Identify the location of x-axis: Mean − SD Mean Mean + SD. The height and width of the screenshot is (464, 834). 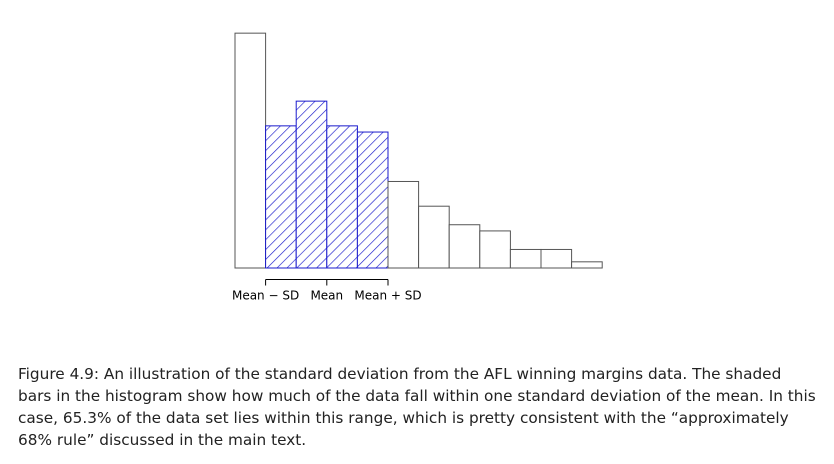
(327, 291).